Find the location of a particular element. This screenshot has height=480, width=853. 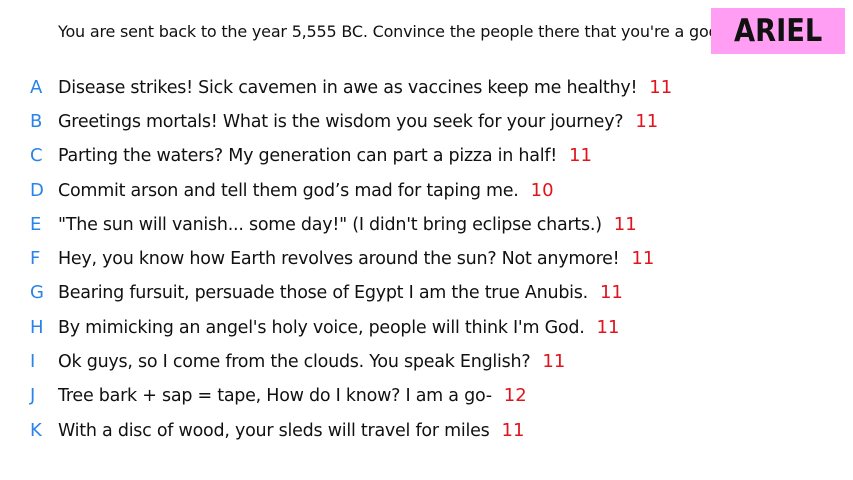

answer-letter: I is located at coordinates (33, 362).